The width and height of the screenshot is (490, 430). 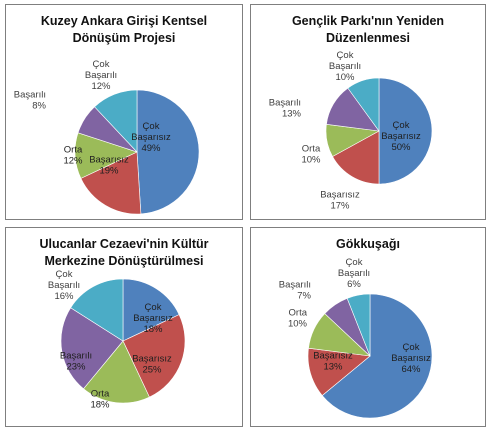 I want to click on slice-label-3: Başarılı 7%, so click(x=295, y=291).